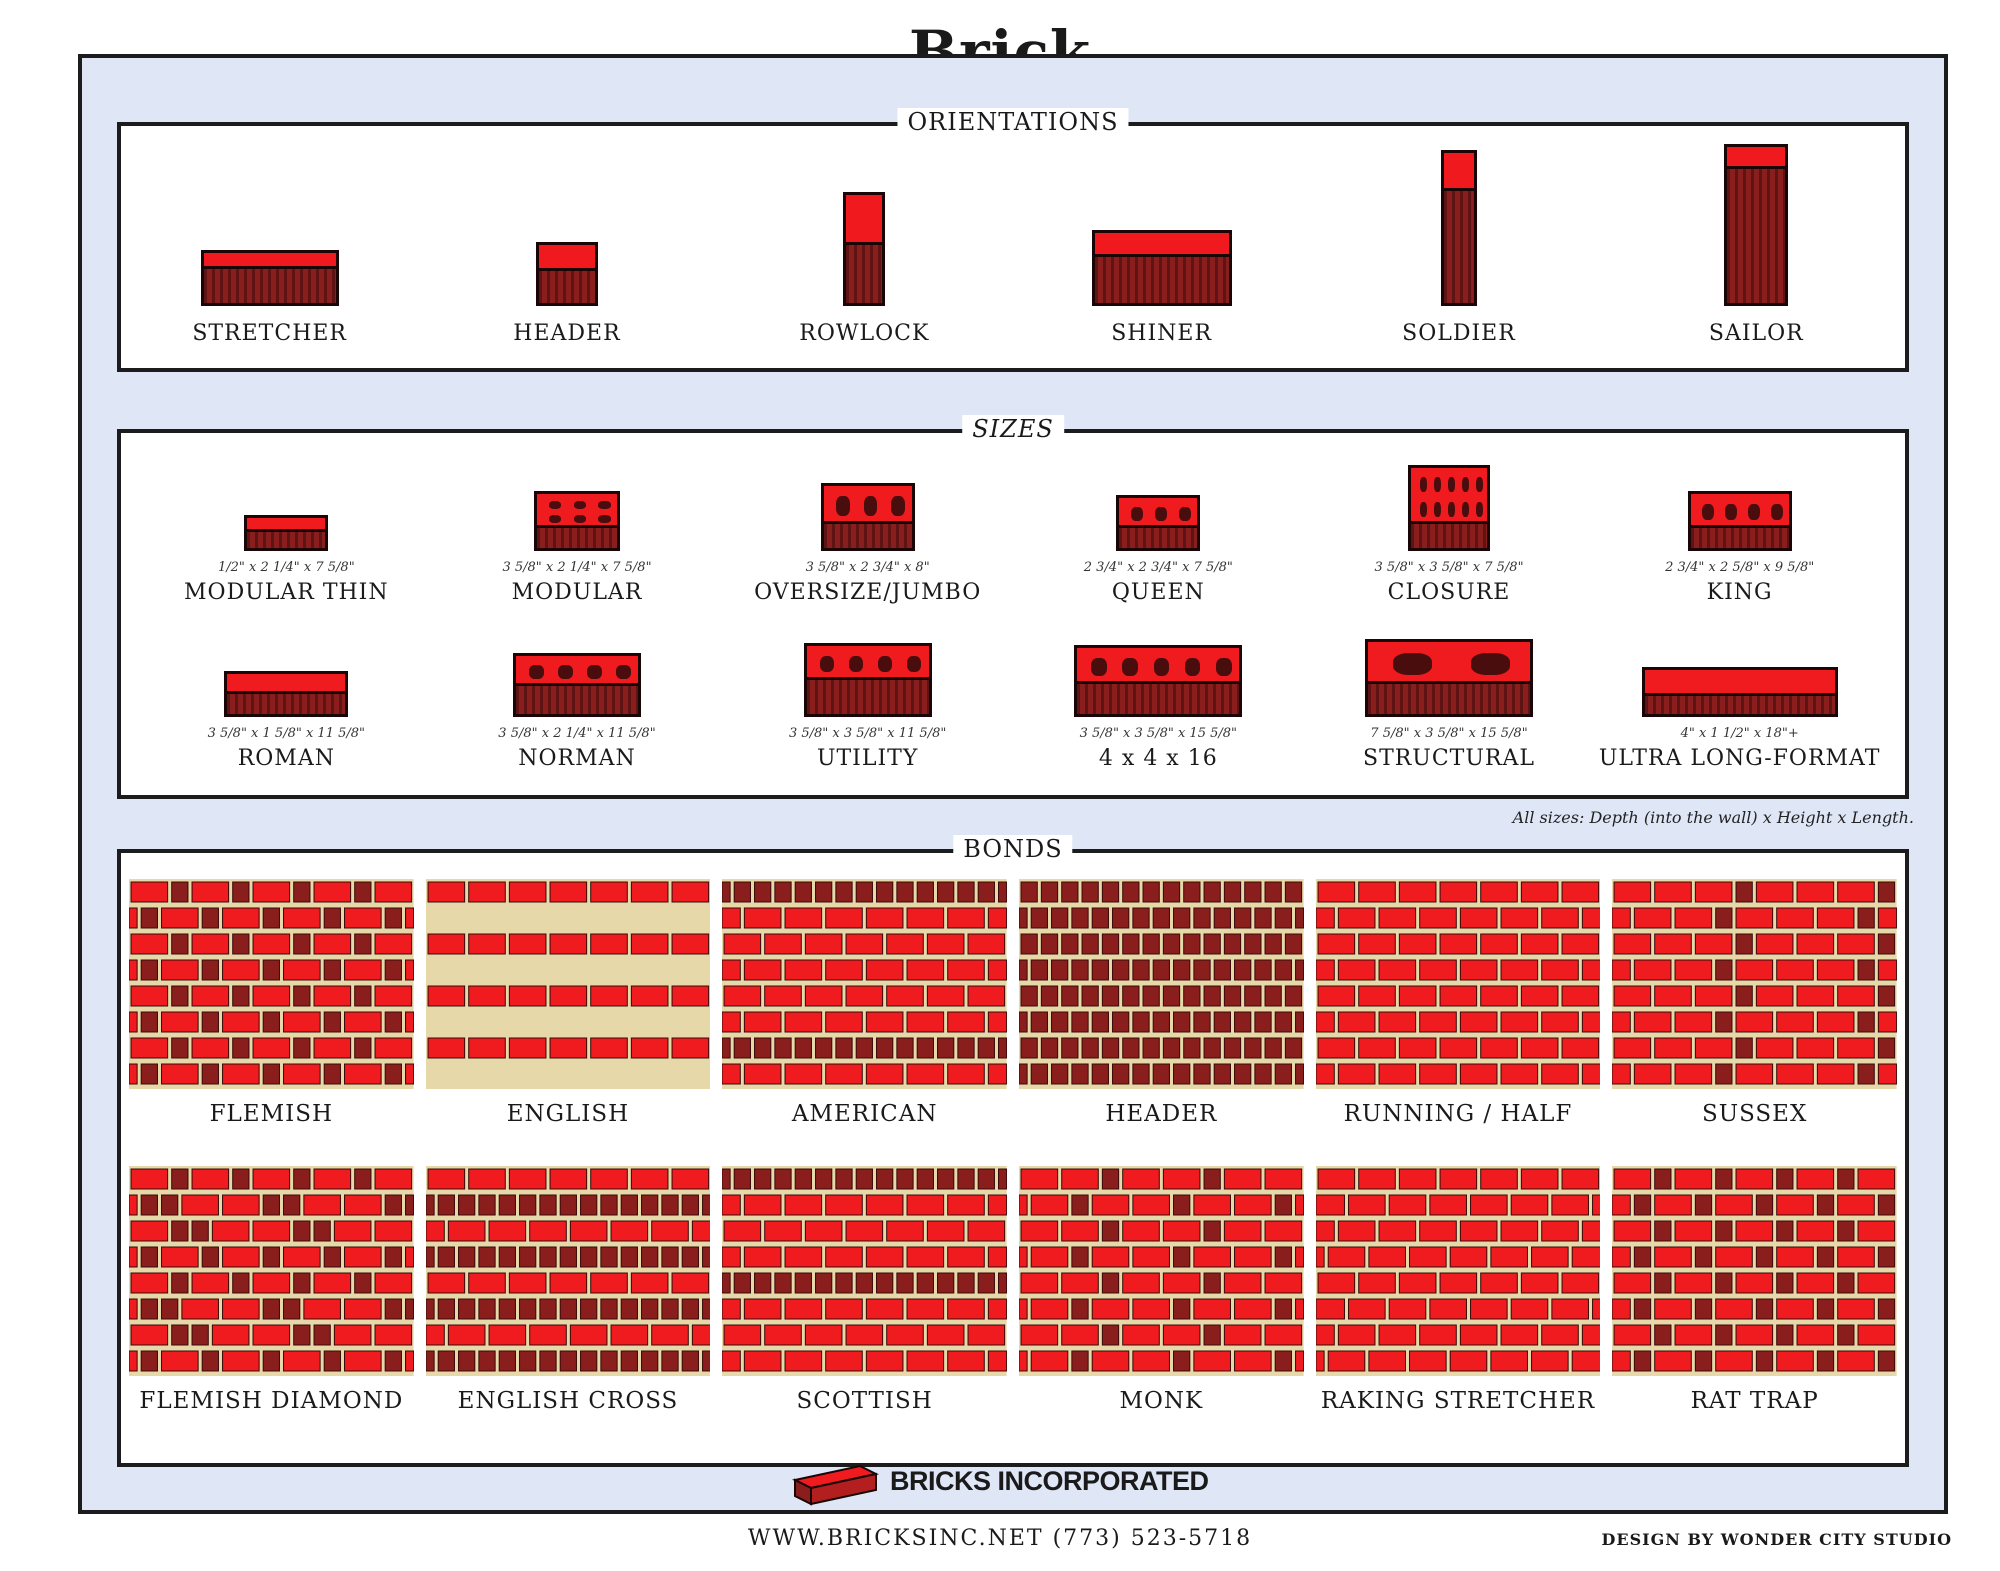 The image size is (2000, 1571). I want to click on bond-item: RAT TRAP, so click(1754, 1309).